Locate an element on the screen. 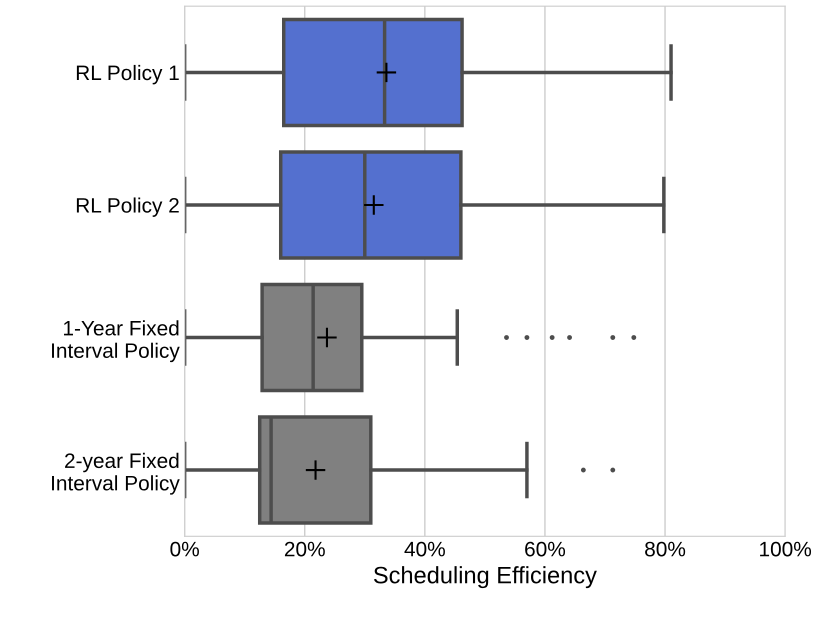 Image resolution: width=817 pixels, height=620 pixels. y-tick-label: 2-year Fixed Interval Policy is located at coordinates (116, 473).